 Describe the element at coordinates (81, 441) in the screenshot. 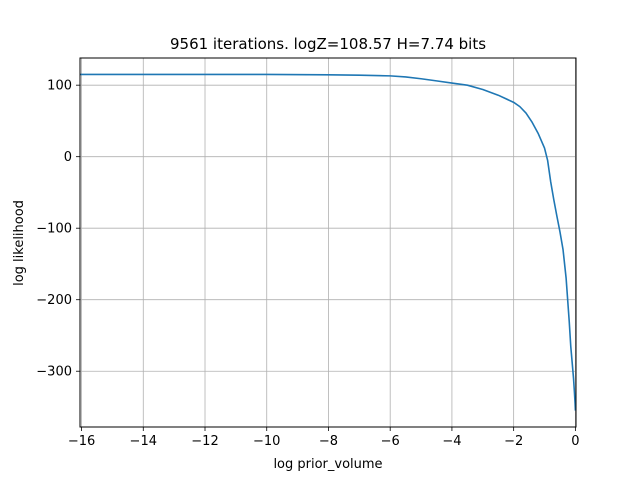

I see `x-tick-label: −16` at that location.